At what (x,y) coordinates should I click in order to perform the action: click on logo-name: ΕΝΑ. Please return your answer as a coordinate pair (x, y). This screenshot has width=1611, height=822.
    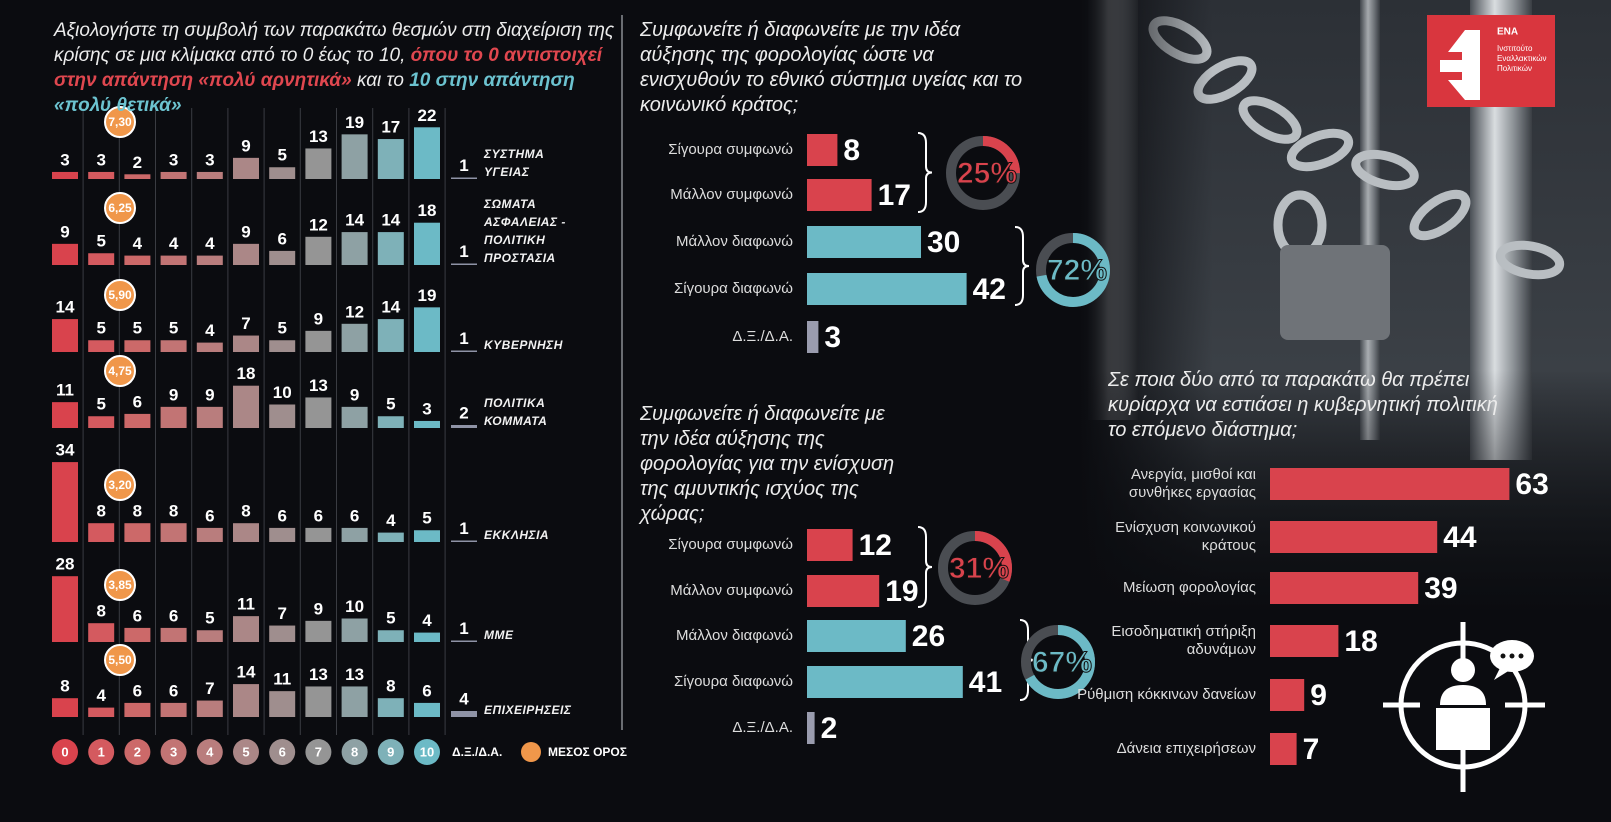
    Looking at the image, I should click on (1507, 32).